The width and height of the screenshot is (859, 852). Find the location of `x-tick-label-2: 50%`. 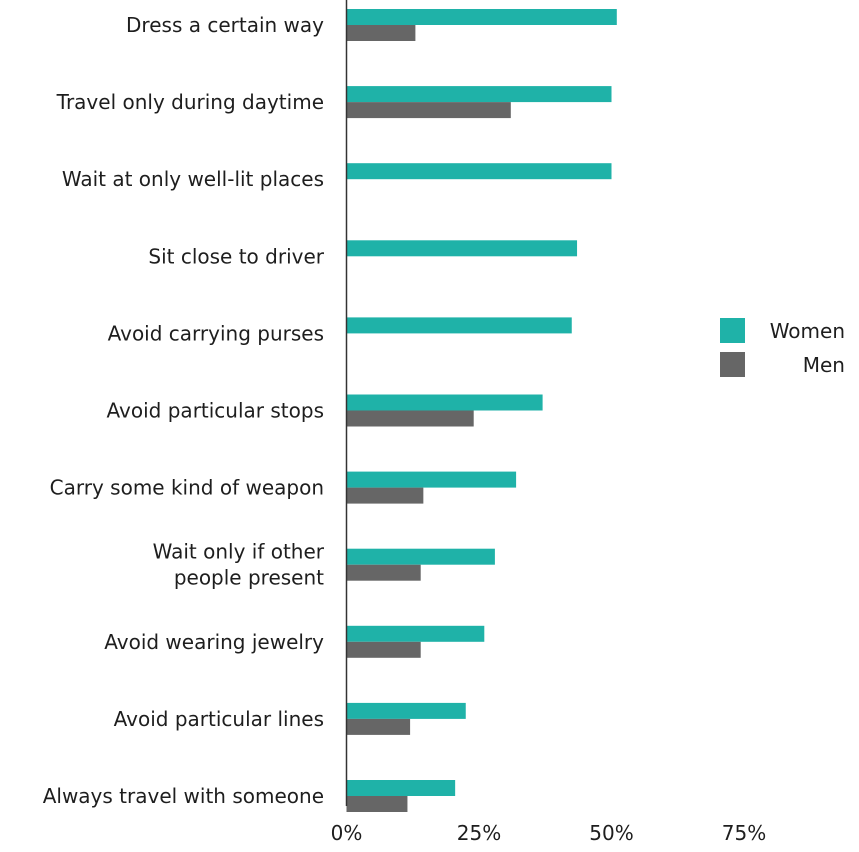

x-tick-label-2: 50% is located at coordinates (611, 833).